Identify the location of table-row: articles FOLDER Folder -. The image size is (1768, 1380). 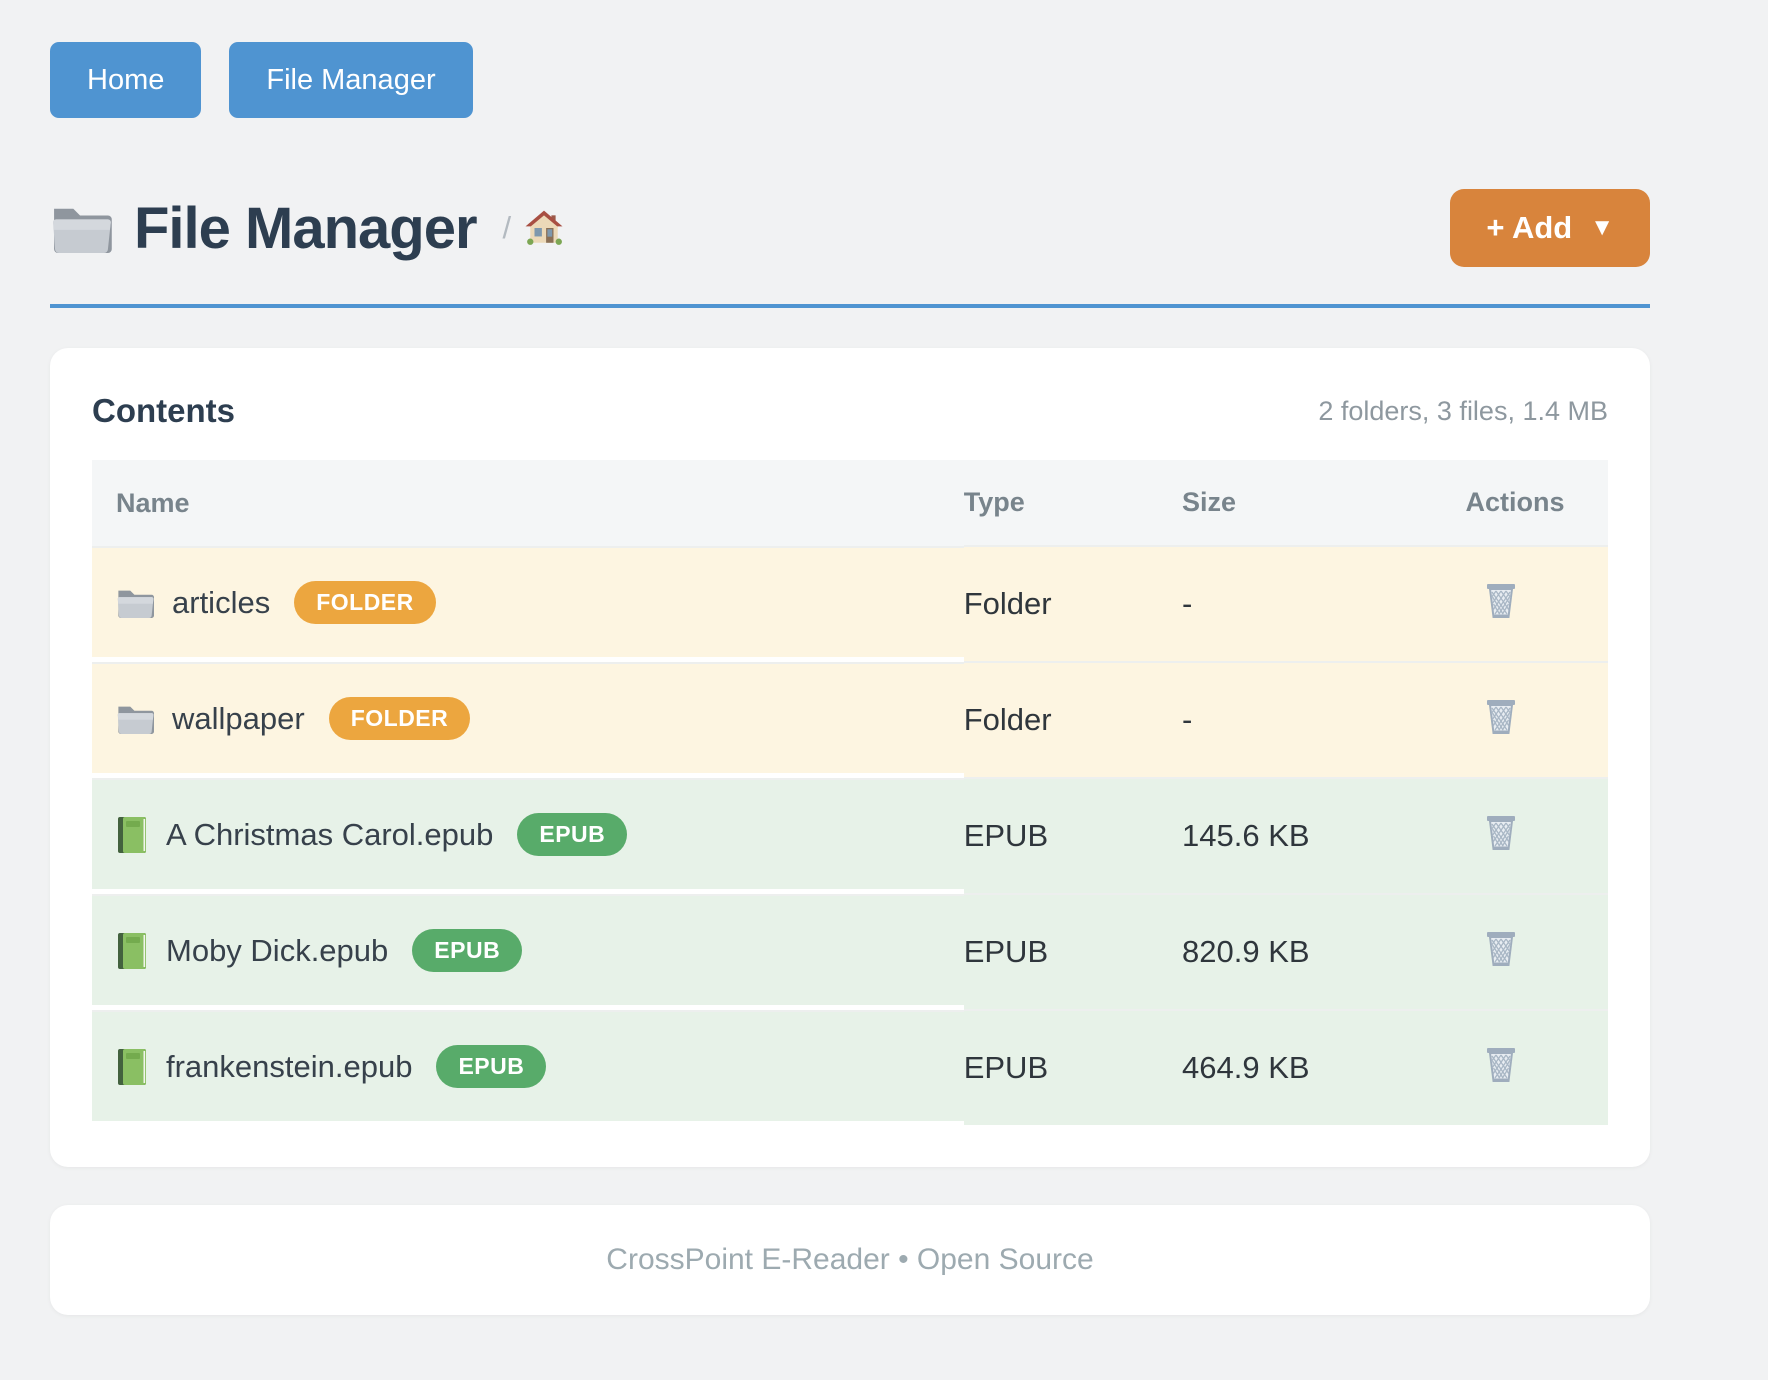
(850, 603).